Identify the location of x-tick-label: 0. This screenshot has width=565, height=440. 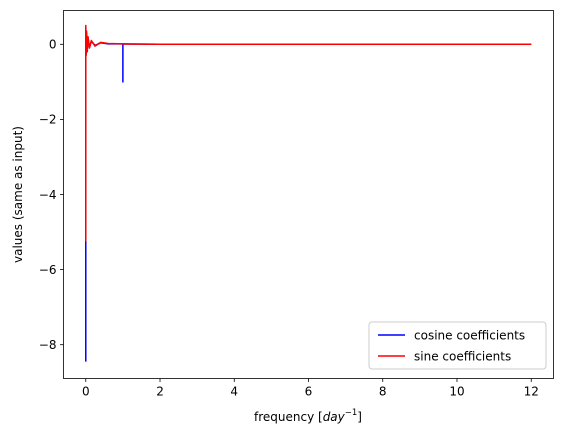
(86, 392).